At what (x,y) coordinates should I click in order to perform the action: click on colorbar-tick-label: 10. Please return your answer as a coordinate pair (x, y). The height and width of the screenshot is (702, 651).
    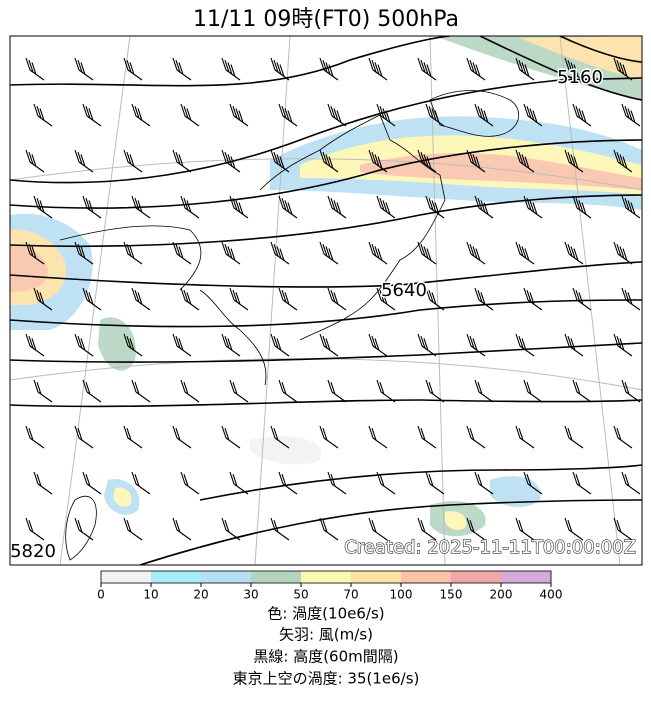
    Looking at the image, I should click on (150, 595).